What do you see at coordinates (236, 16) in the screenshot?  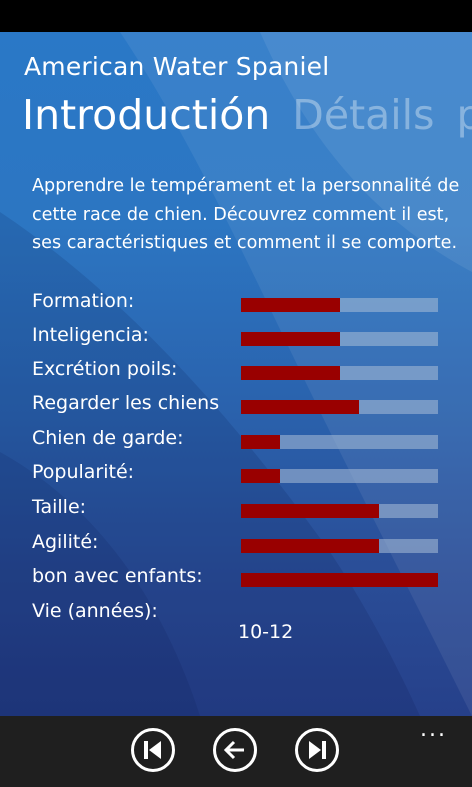 I see `status-bar` at bounding box center [236, 16].